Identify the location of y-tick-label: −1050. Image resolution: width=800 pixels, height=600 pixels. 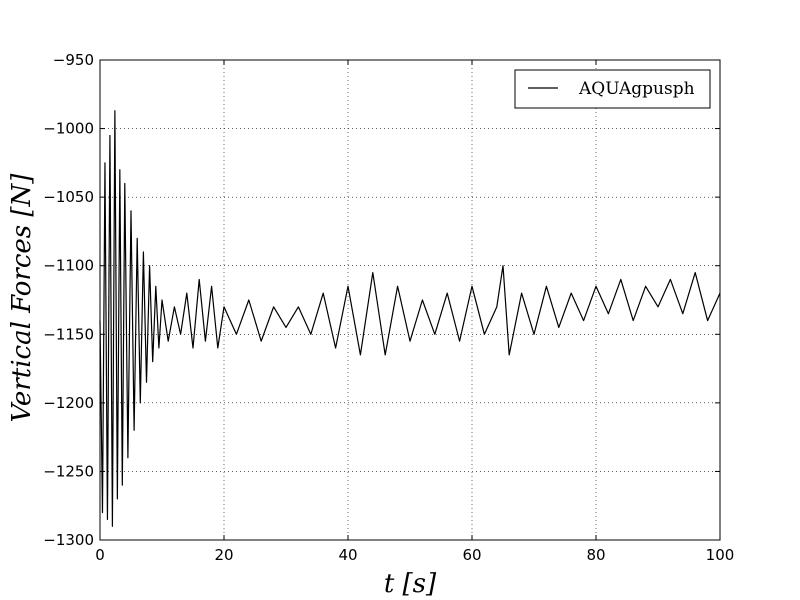
(68, 197).